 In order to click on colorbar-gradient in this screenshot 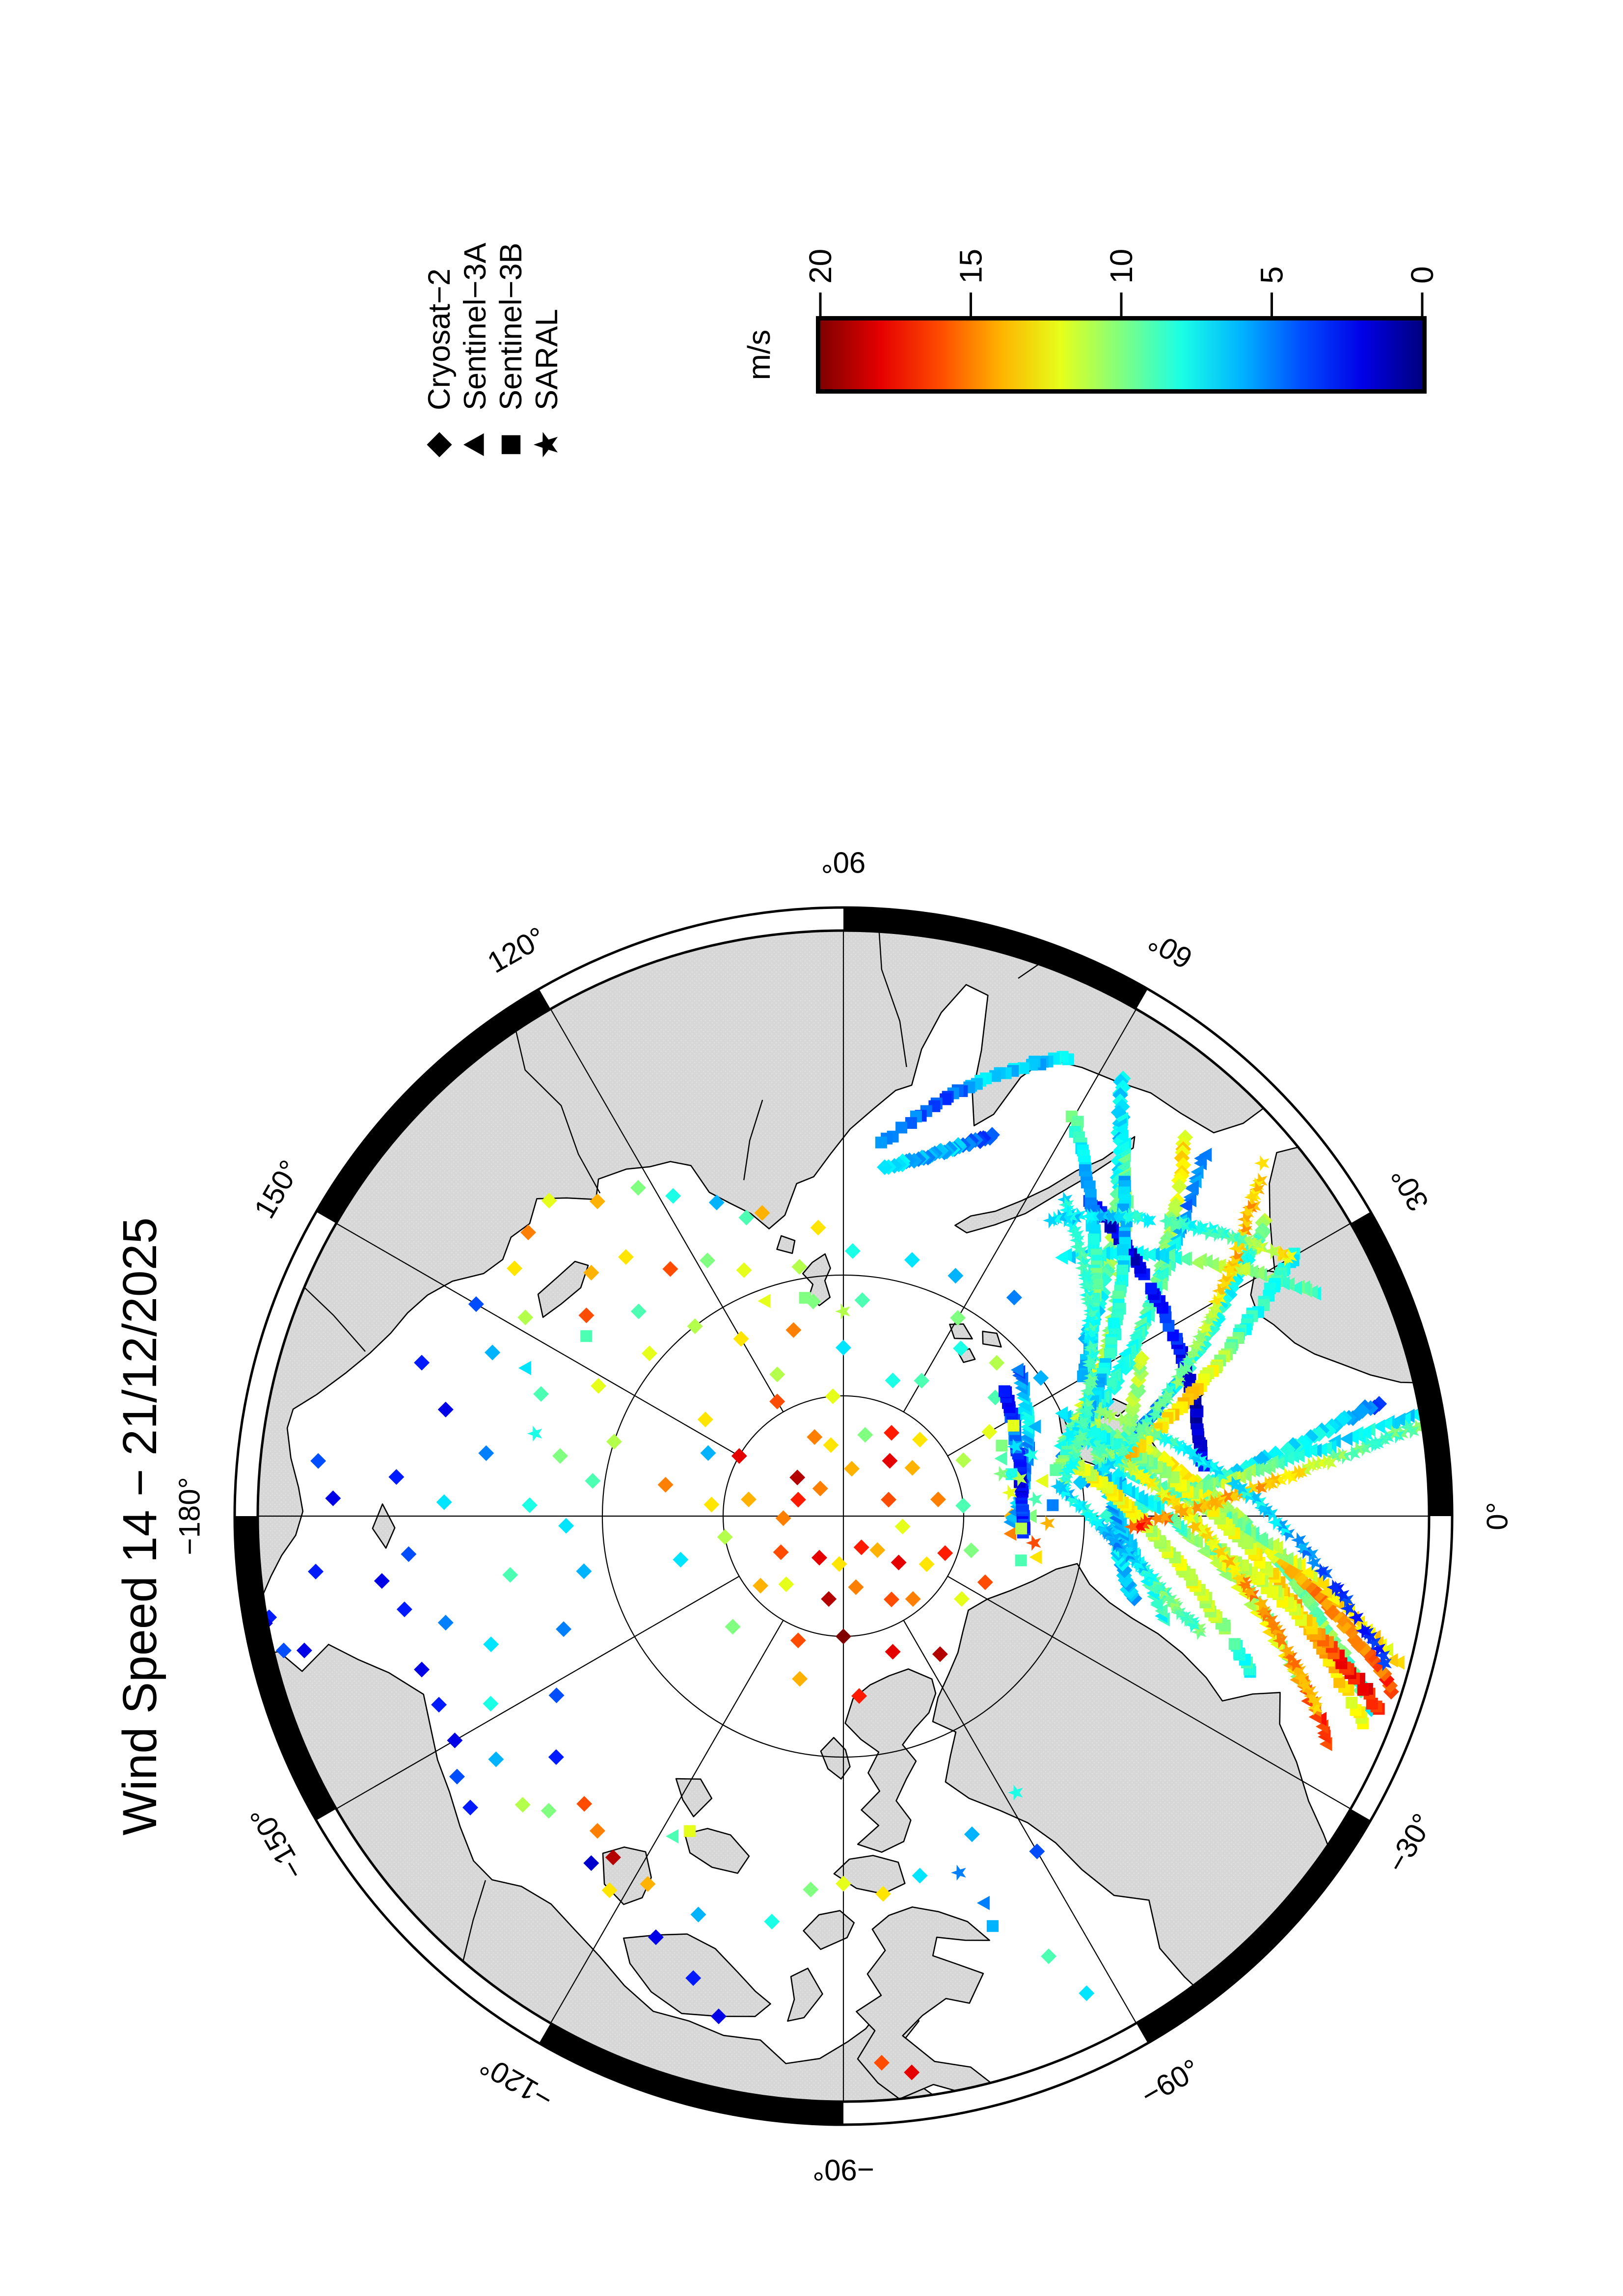, I will do `click(1121, 355)`.